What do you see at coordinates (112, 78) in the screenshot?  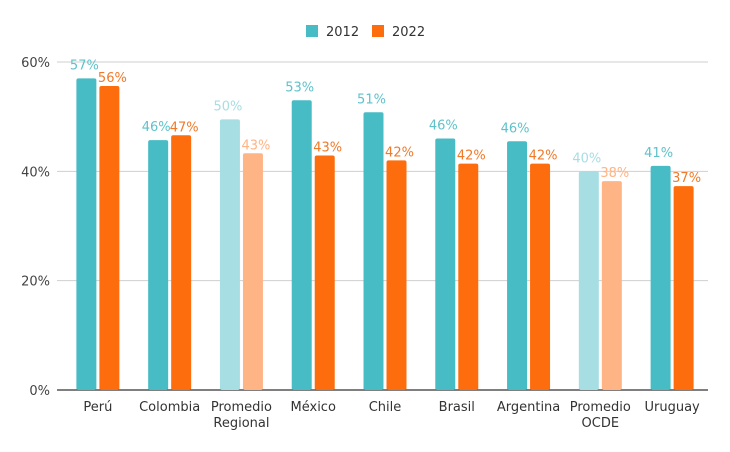 I see `data-label-2022: 56%` at bounding box center [112, 78].